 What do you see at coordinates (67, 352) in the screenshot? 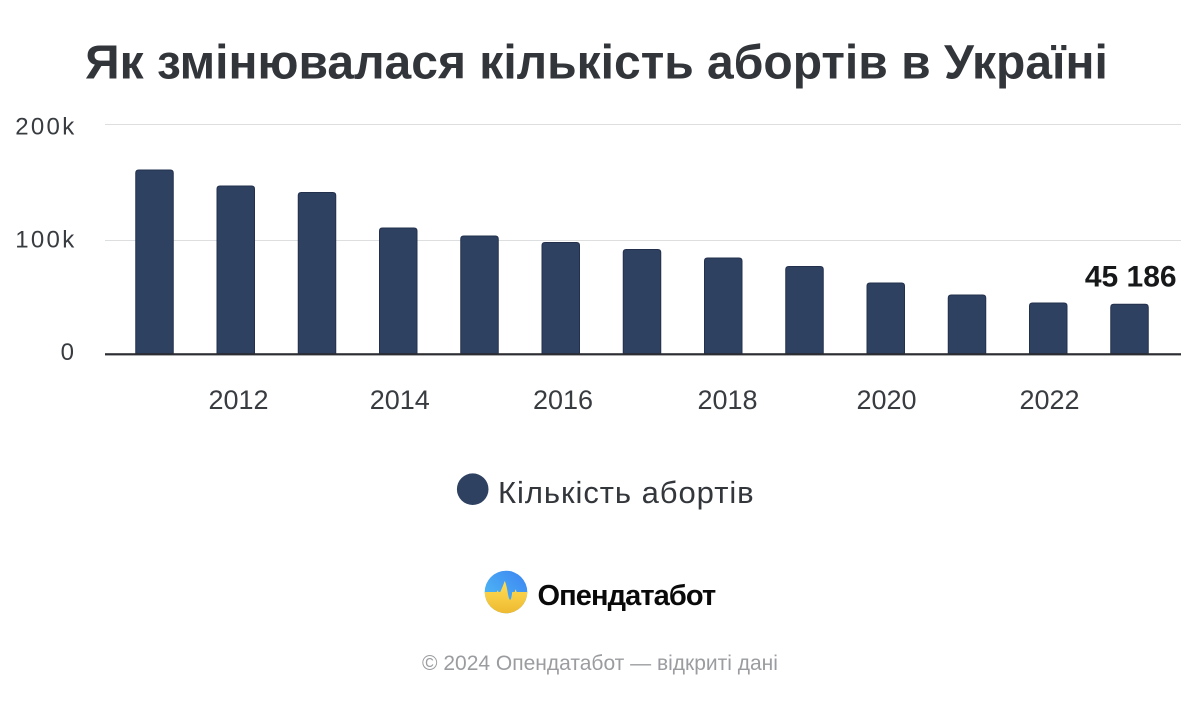
I see `svg-text: 0` at bounding box center [67, 352].